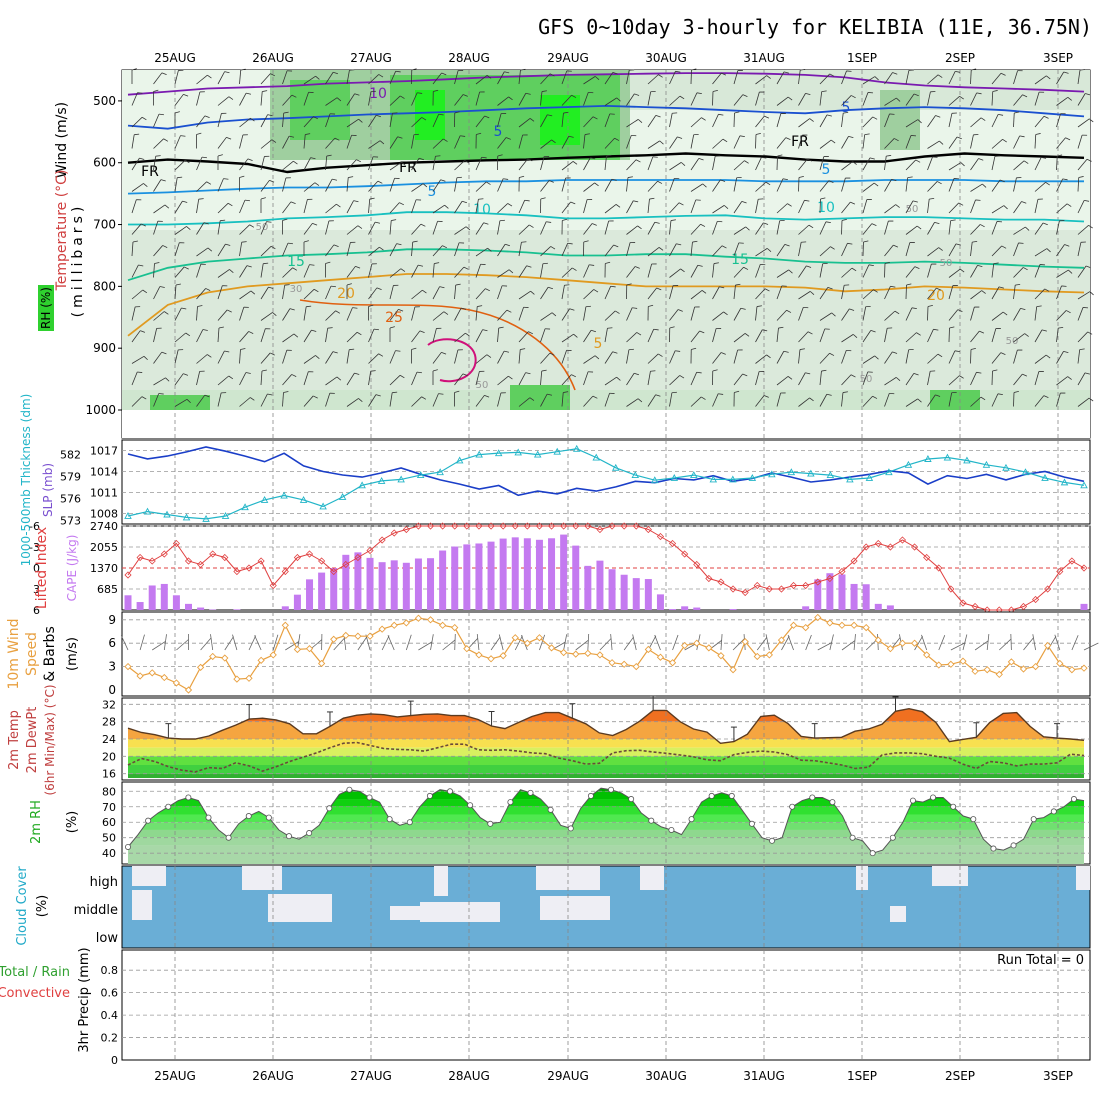 Image resolution: width=1100 pixels, height=1100 pixels. What do you see at coordinates (606, 1005) in the screenshot?
I see `precip-frame` at bounding box center [606, 1005].